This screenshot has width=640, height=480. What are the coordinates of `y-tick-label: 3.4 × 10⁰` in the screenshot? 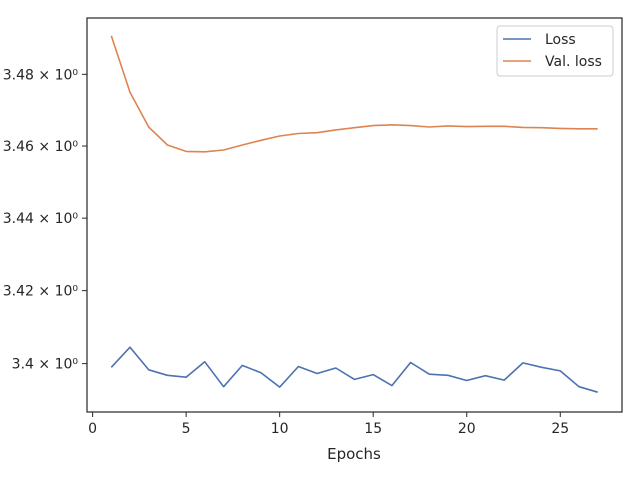 It's located at (45, 365).